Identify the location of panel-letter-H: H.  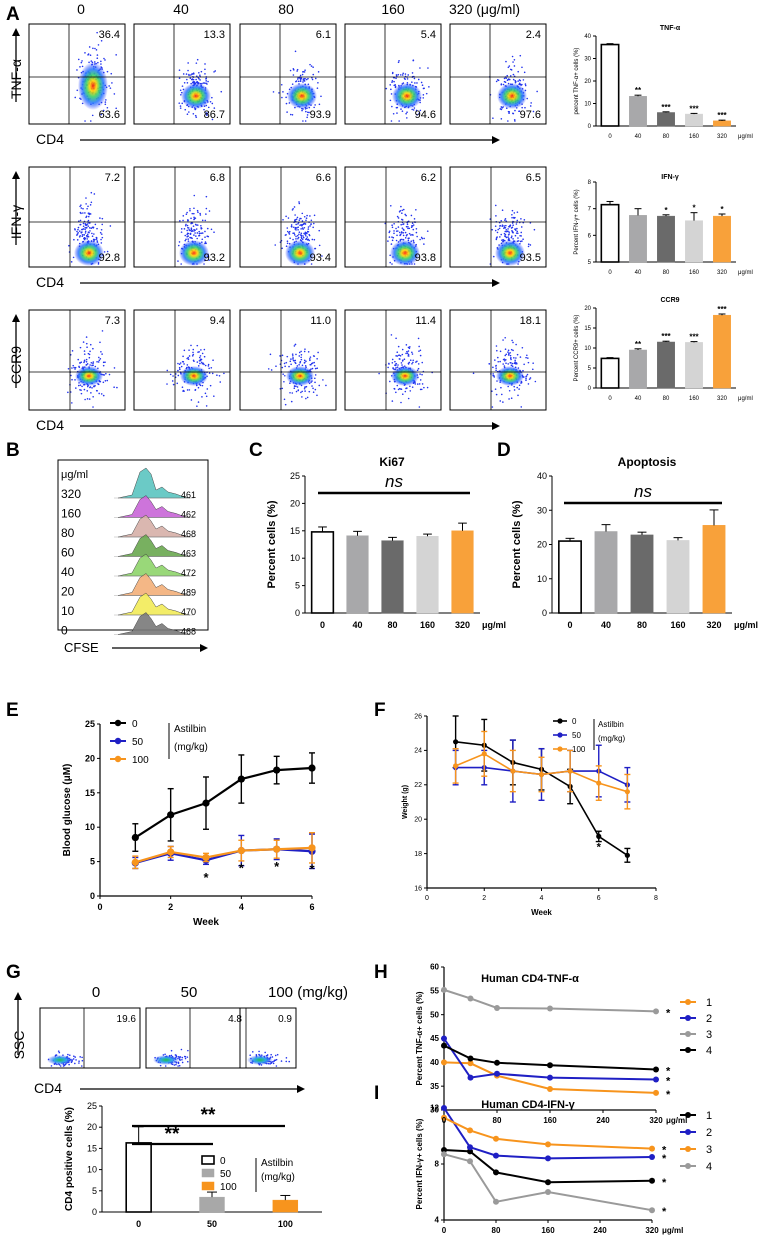
(381, 972).